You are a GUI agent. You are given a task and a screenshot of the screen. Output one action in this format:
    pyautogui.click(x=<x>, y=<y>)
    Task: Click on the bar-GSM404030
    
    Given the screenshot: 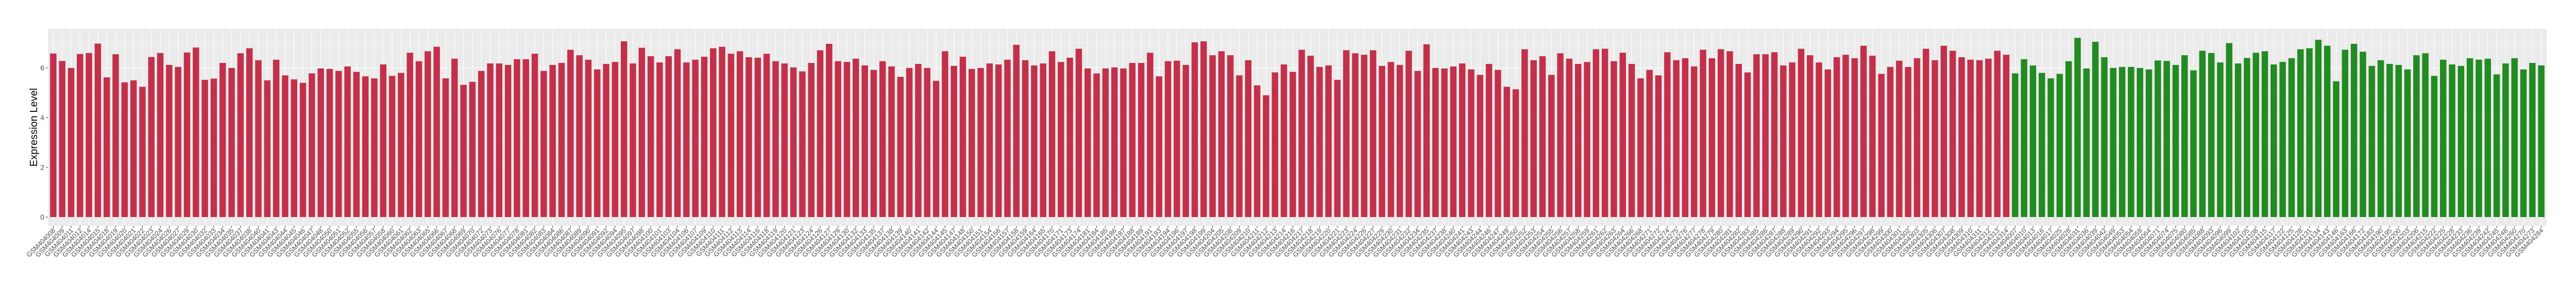 What is the action you would take?
    pyautogui.click(x=196, y=132)
    